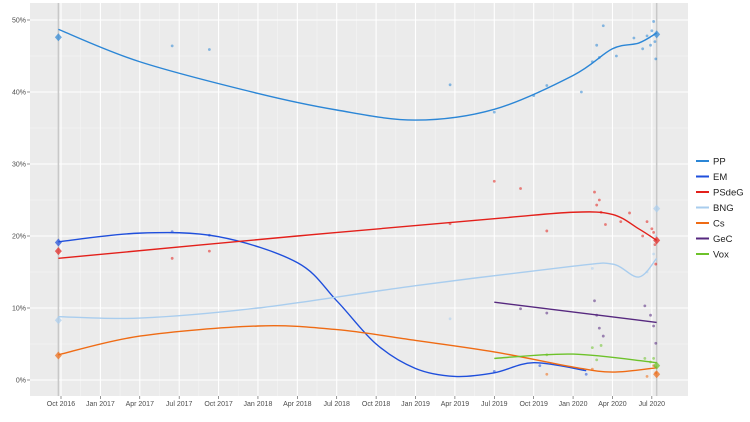 The image size is (750, 422). Describe the element at coordinates (218, 404) in the screenshot. I see `x-tick-label: Oct 2017` at that location.